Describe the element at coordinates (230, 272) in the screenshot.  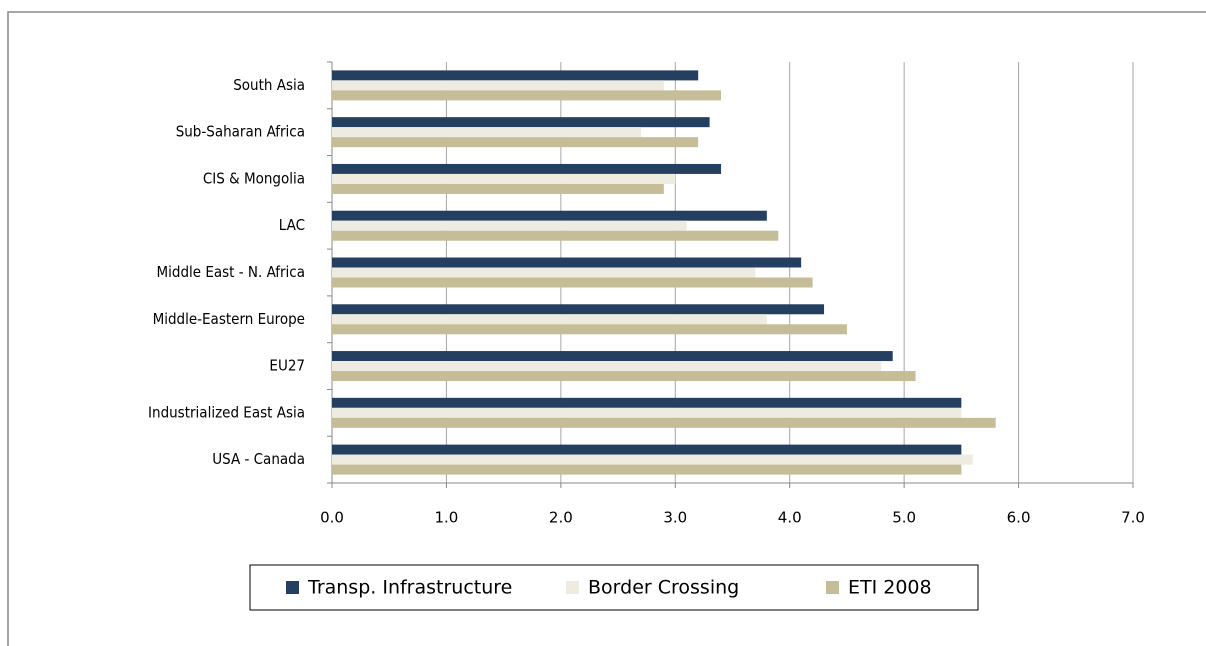
I see `y-tick-label: Middle East - N. Africa` at that location.